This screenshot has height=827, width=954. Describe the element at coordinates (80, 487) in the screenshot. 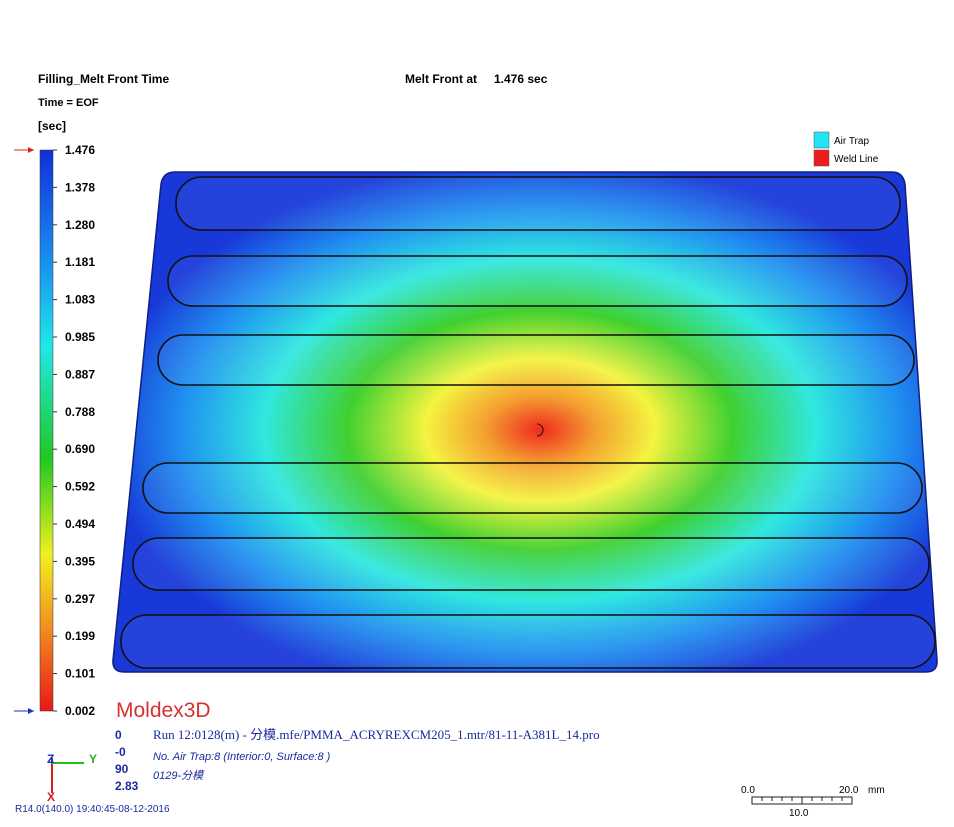

I see `scale-label: 0.592` at that location.